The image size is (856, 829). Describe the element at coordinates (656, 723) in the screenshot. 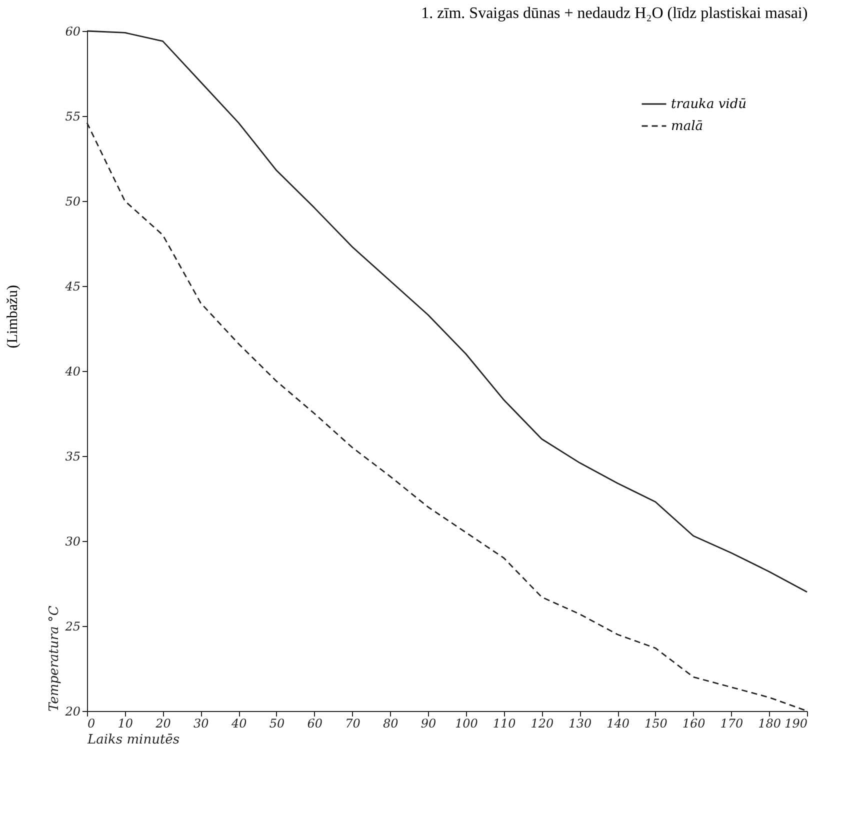

I see `x-tick-label: 150` at that location.